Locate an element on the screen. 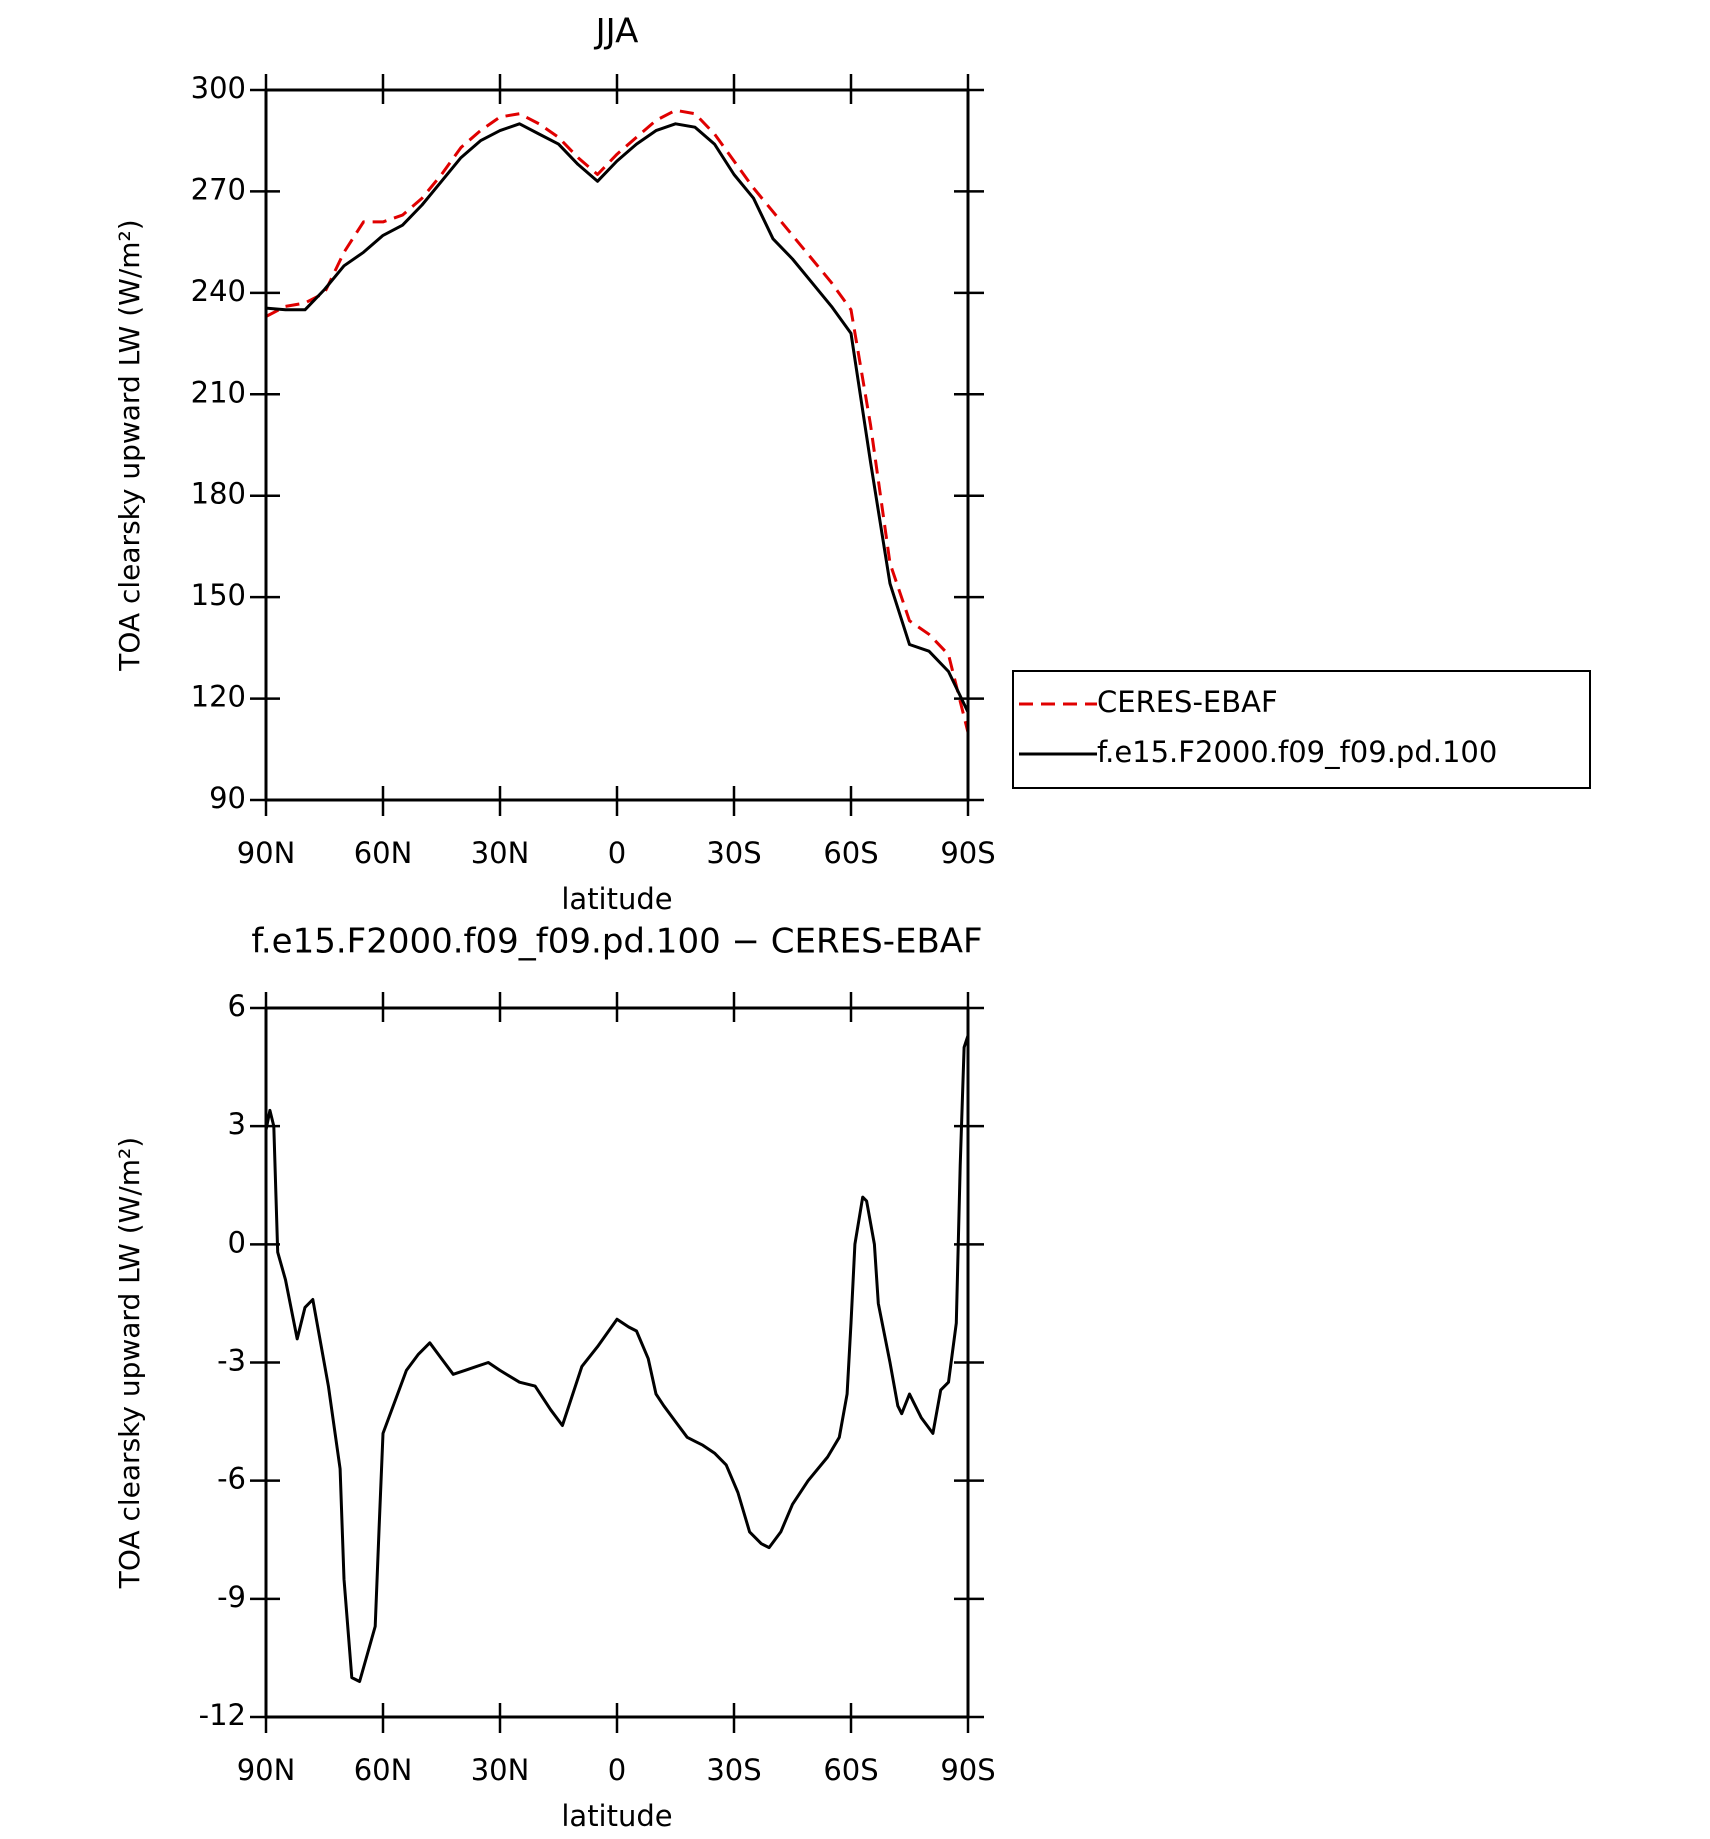 Image resolution: width=1710 pixels, height=1839 pixels. y-tick-label: -12 is located at coordinates (222, 1715).